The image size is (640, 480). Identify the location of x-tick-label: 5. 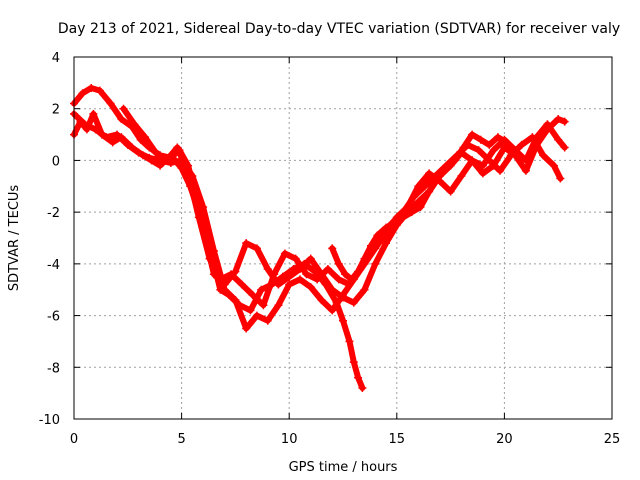
(181, 439).